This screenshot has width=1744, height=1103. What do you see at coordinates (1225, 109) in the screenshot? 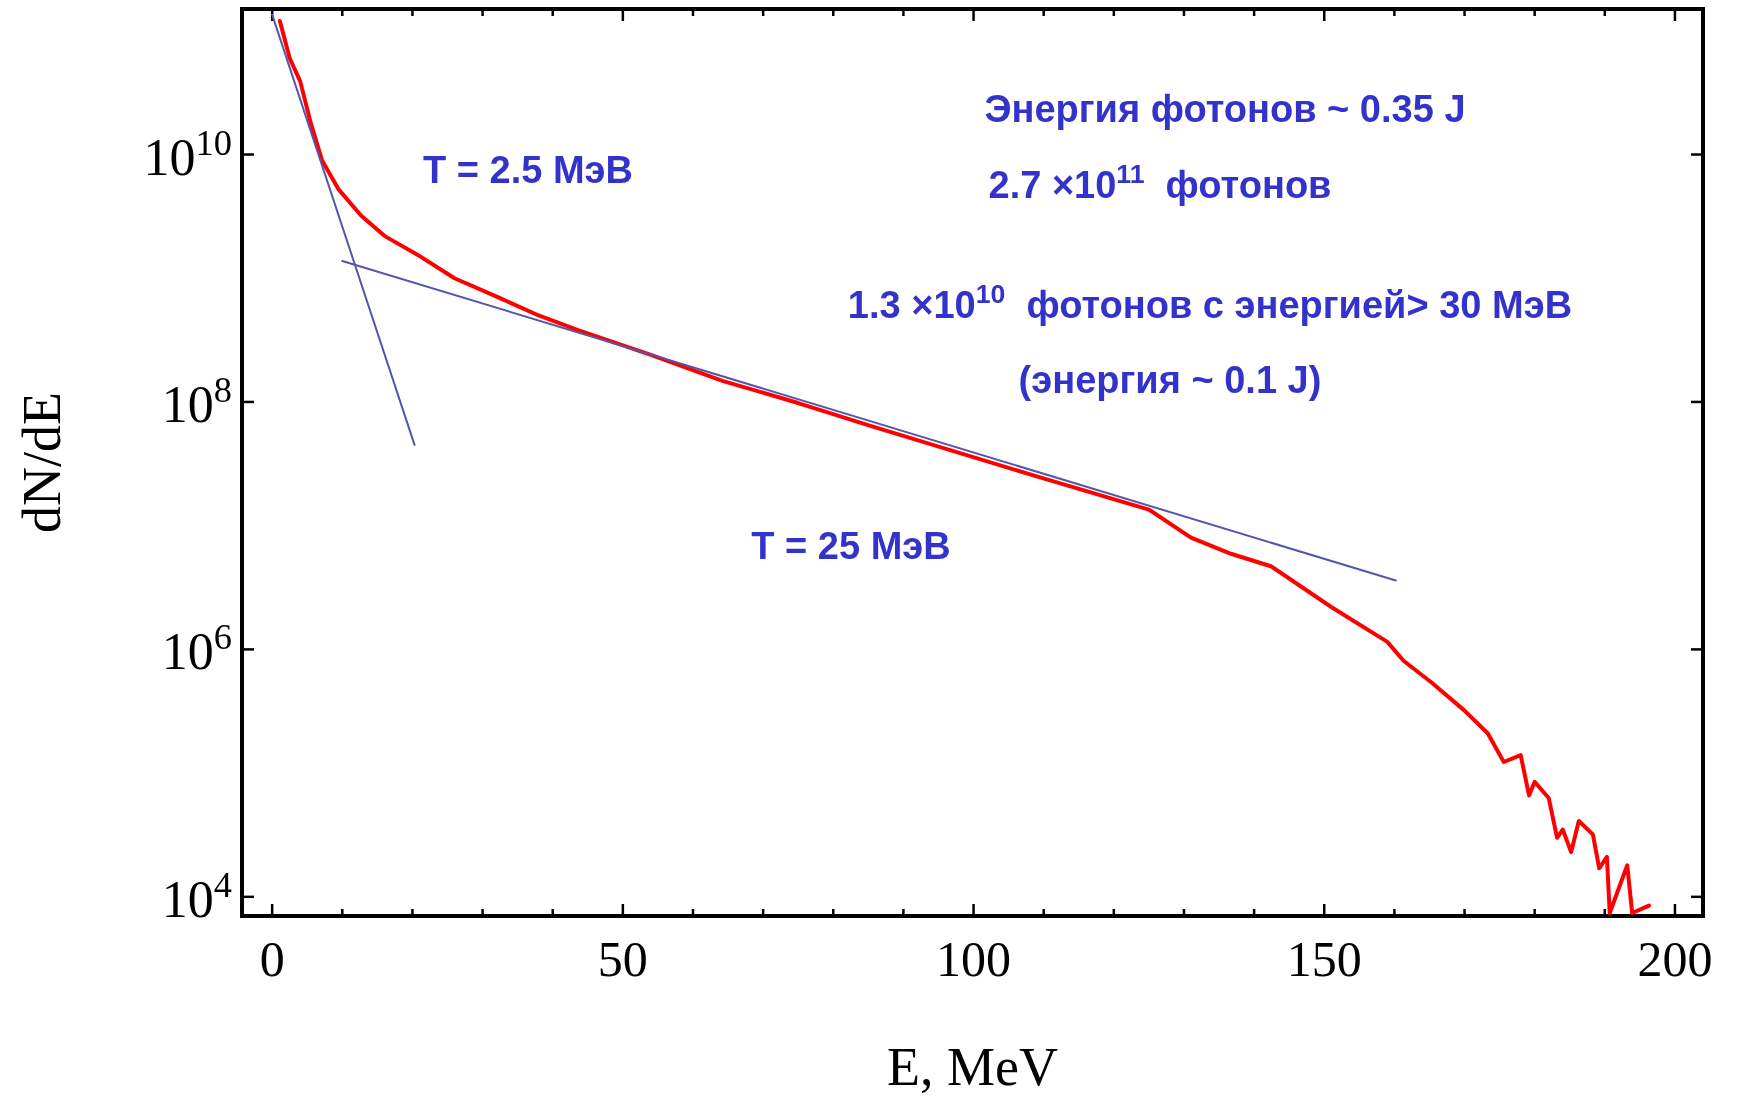
I see `annotation: Энергия фотонов ~ 0.35 J` at bounding box center [1225, 109].